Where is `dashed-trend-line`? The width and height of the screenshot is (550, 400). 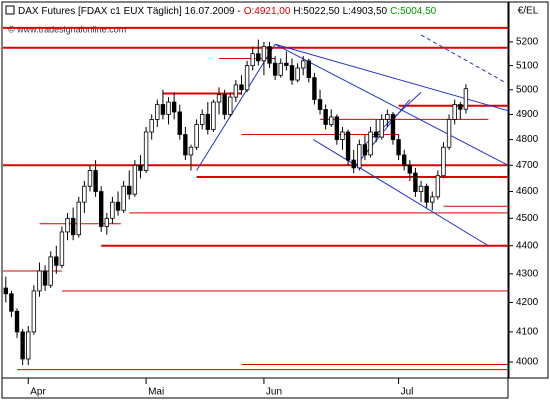 dashed-trend-line is located at coordinates (463, 58).